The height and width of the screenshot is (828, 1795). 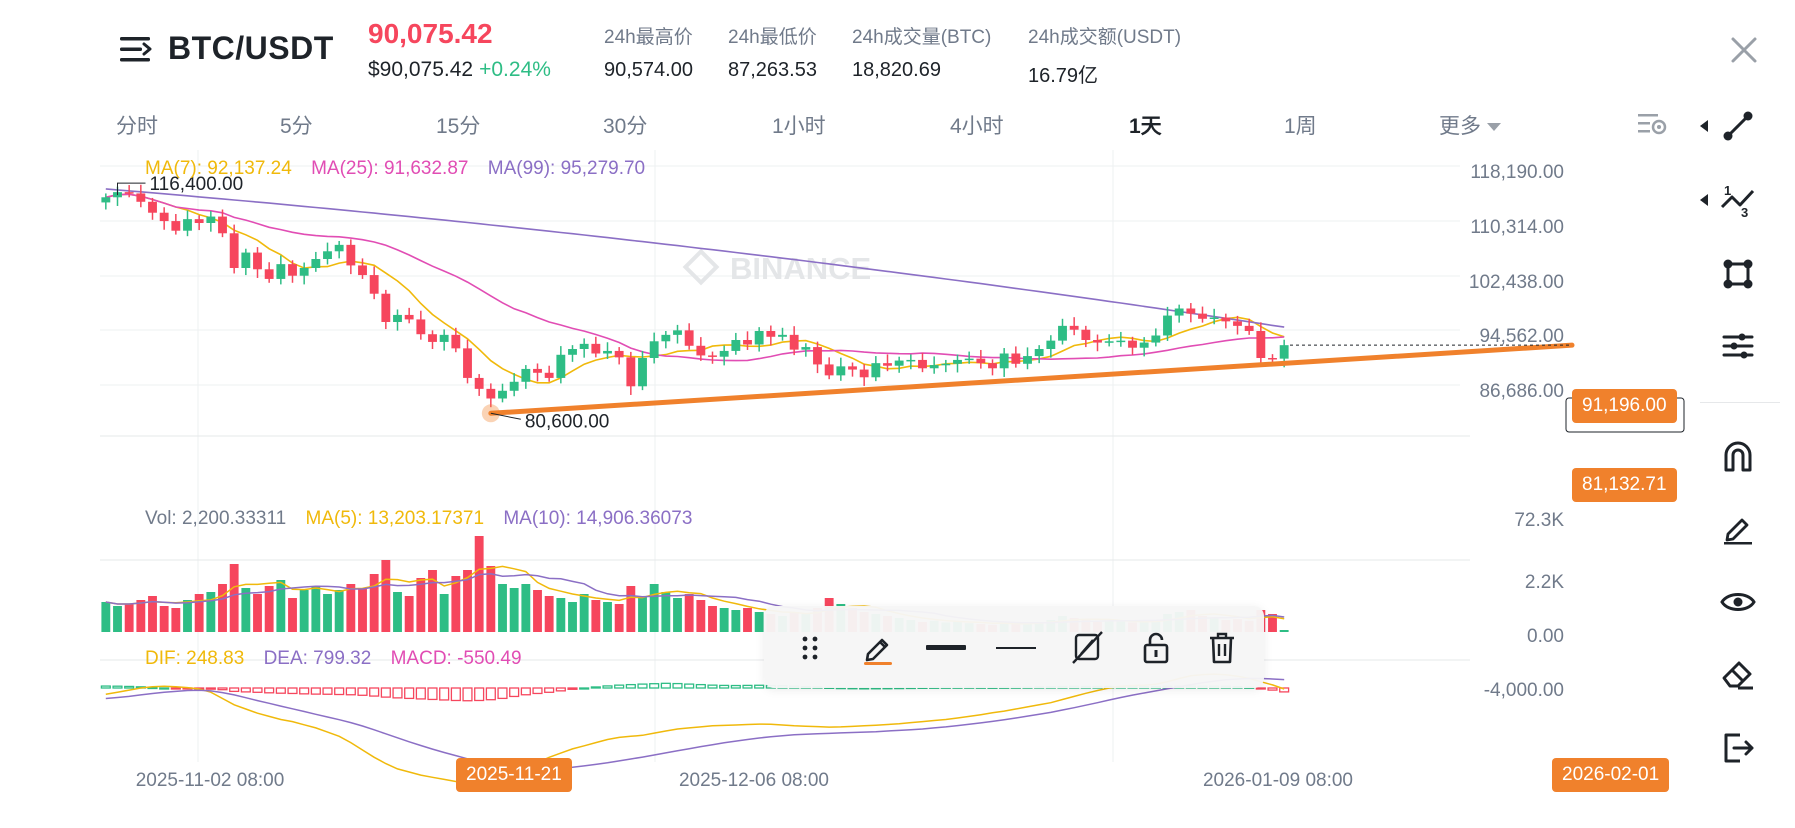 What do you see at coordinates (1738, 200) in the screenshot?
I see `fibonacci-tool-icon: 1 3` at bounding box center [1738, 200].